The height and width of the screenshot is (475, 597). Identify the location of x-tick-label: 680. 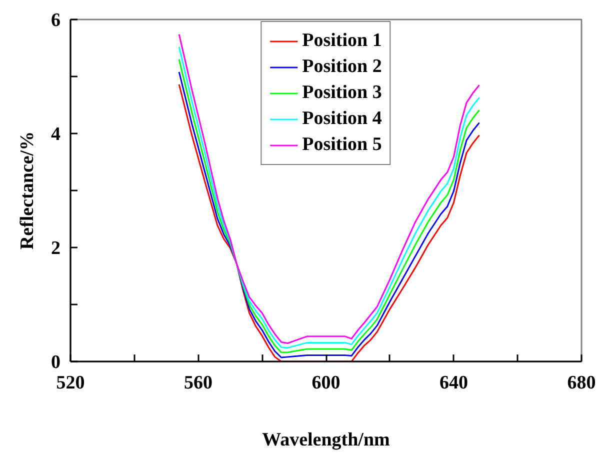
(581, 383).